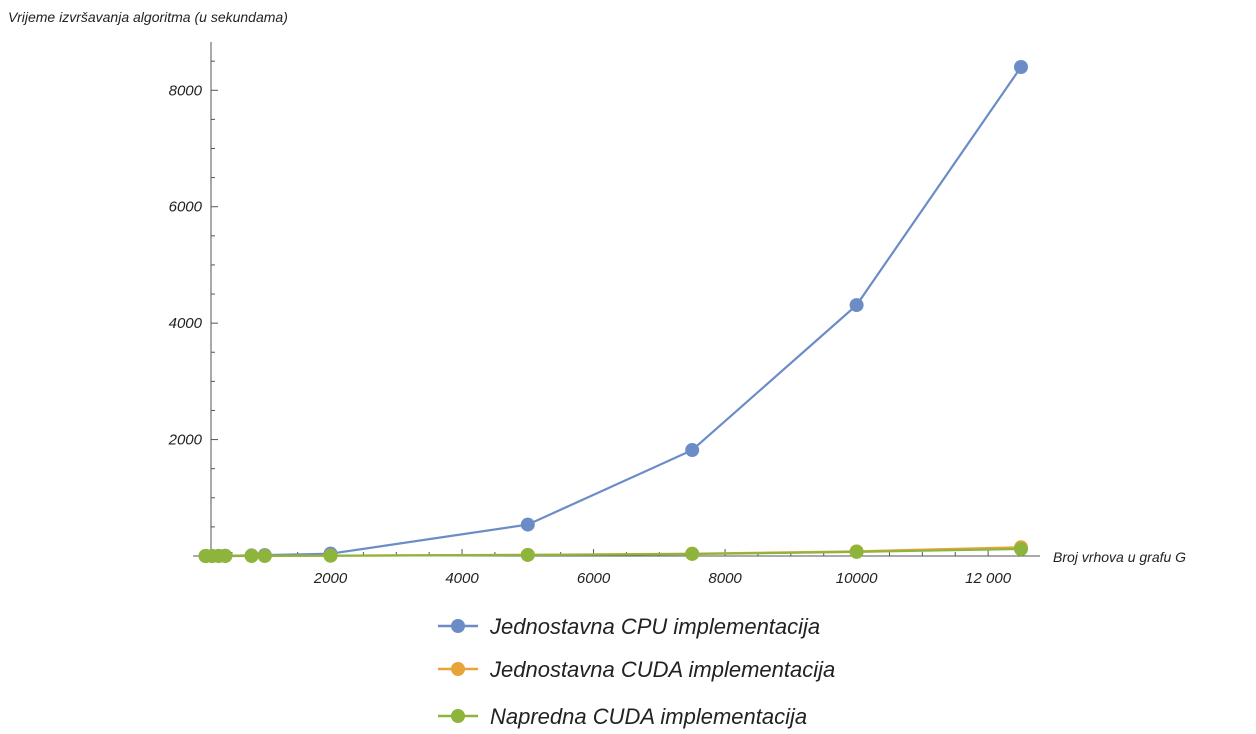  What do you see at coordinates (725, 578) in the screenshot?
I see `x-tick-label: 8000` at bounding box center [725, 578].